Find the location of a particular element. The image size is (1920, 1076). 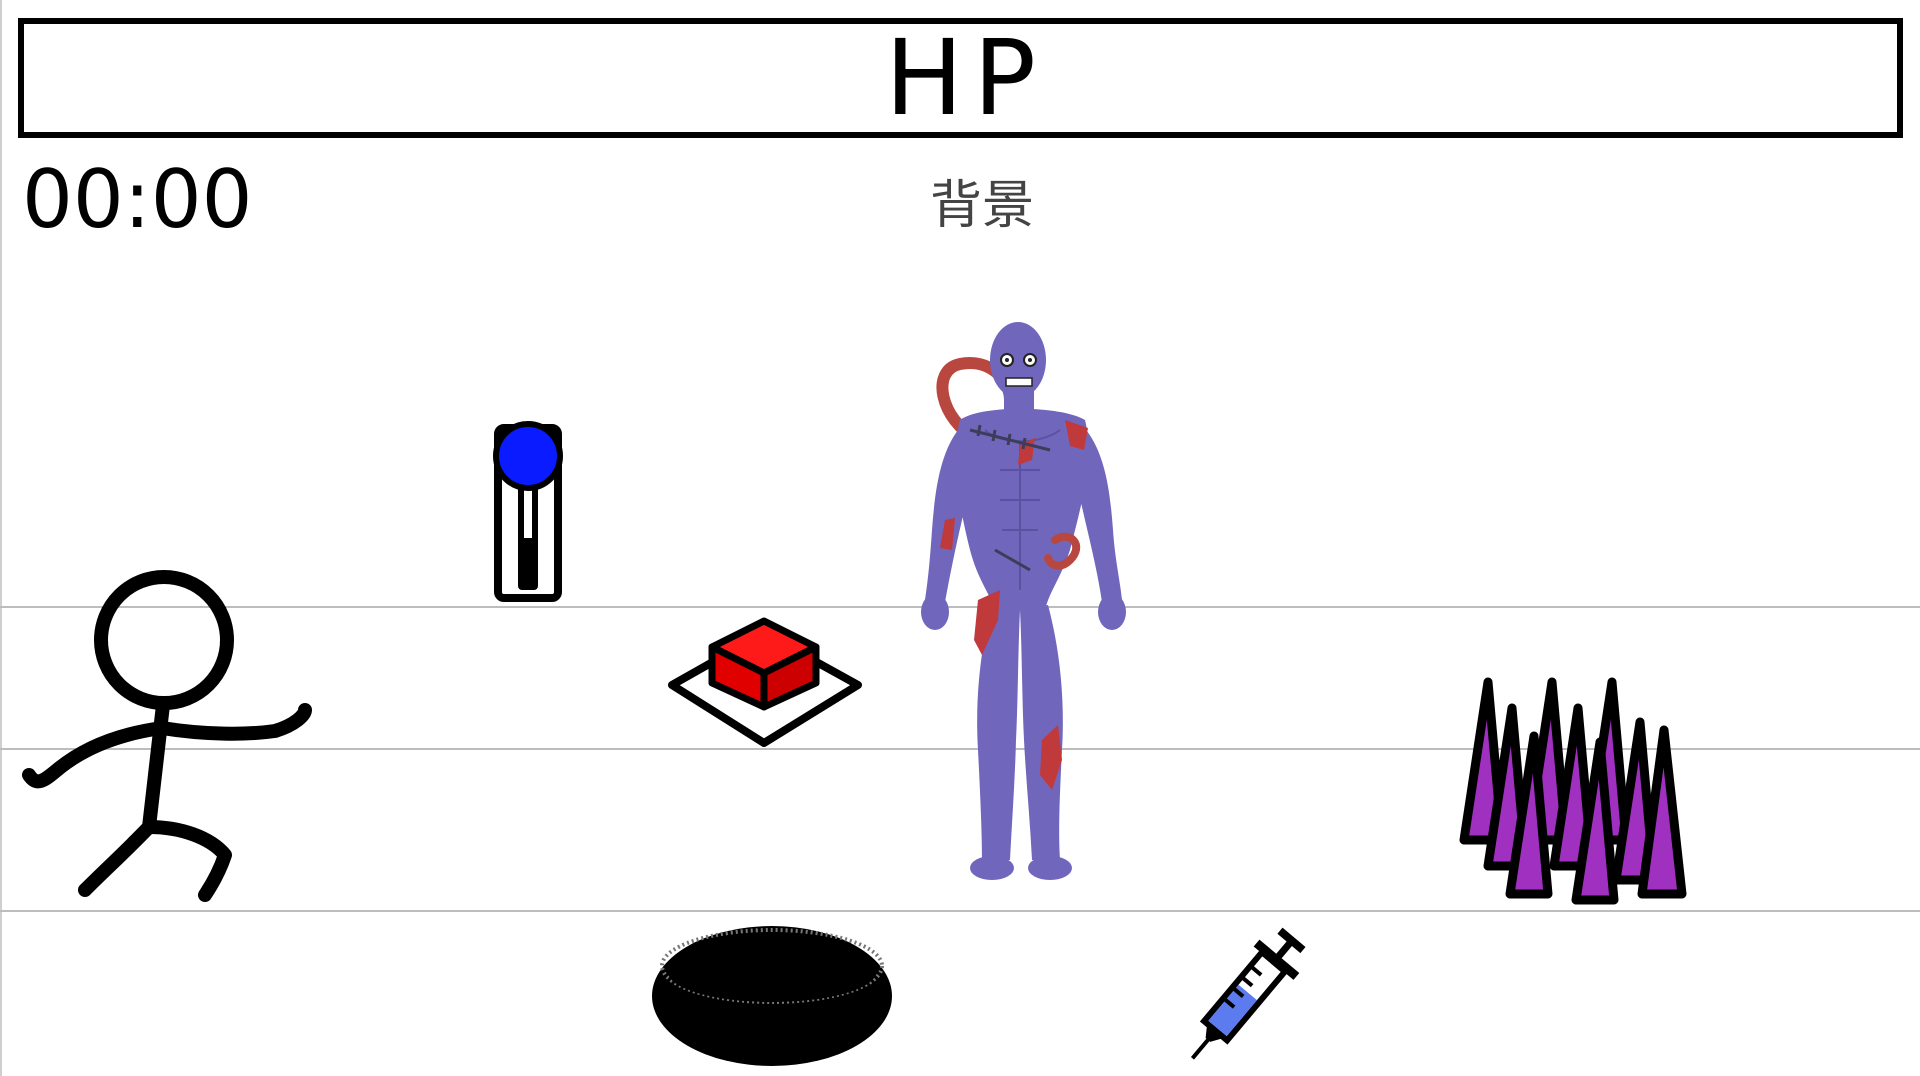

timer: 00:00 is located at coordinates (137, 199).